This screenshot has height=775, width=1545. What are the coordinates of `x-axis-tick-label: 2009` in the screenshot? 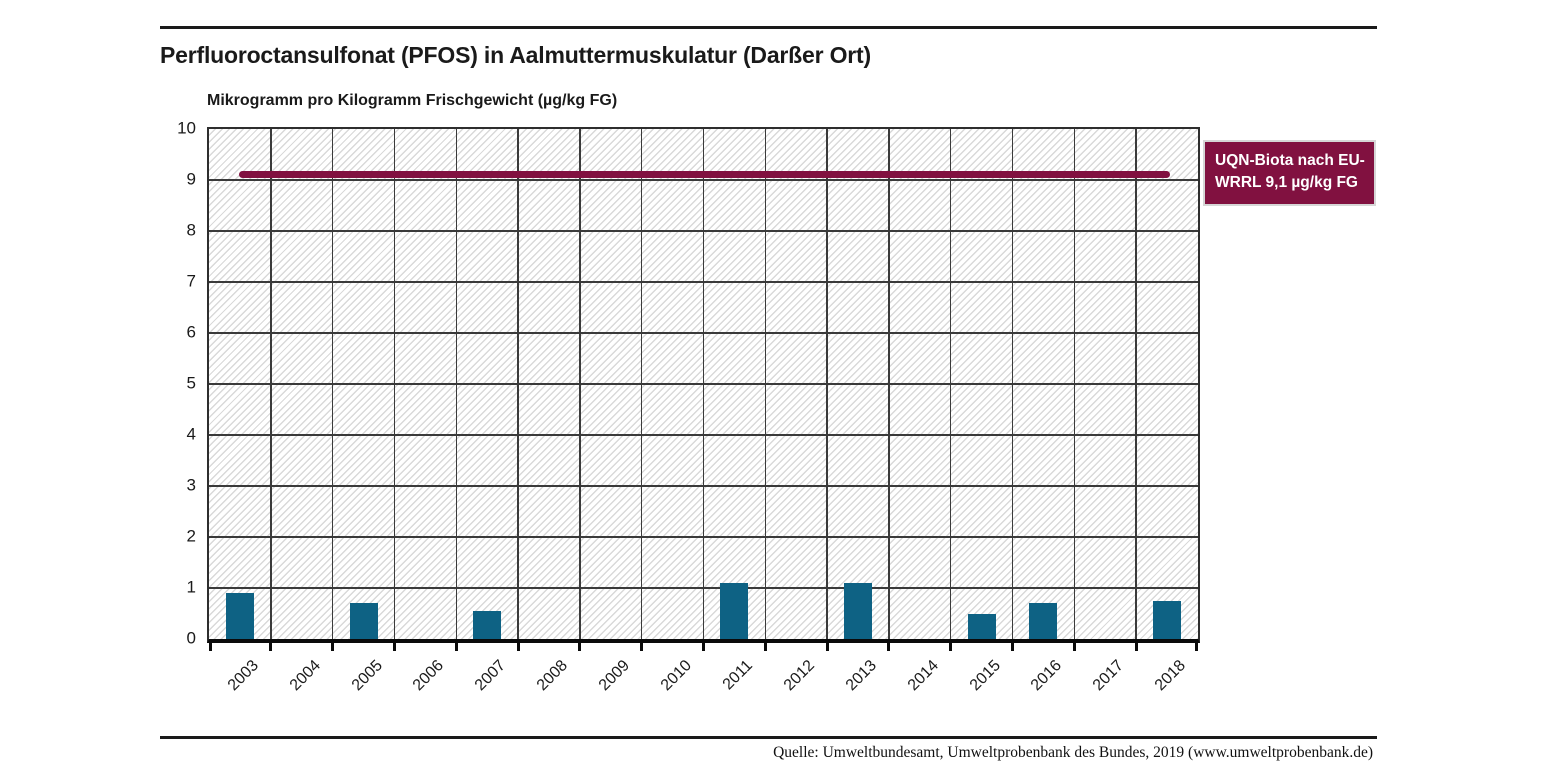 It's located at (614, 676).